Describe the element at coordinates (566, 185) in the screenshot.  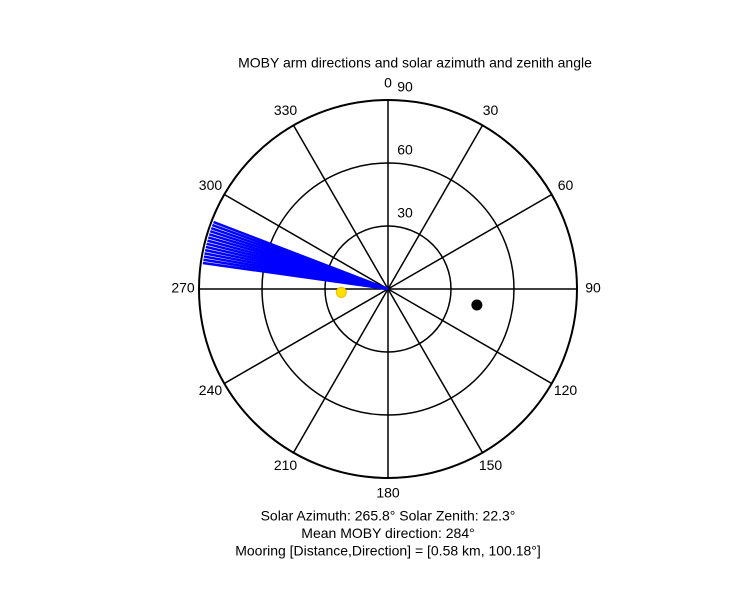
I see `angle-label: 60` at that location.